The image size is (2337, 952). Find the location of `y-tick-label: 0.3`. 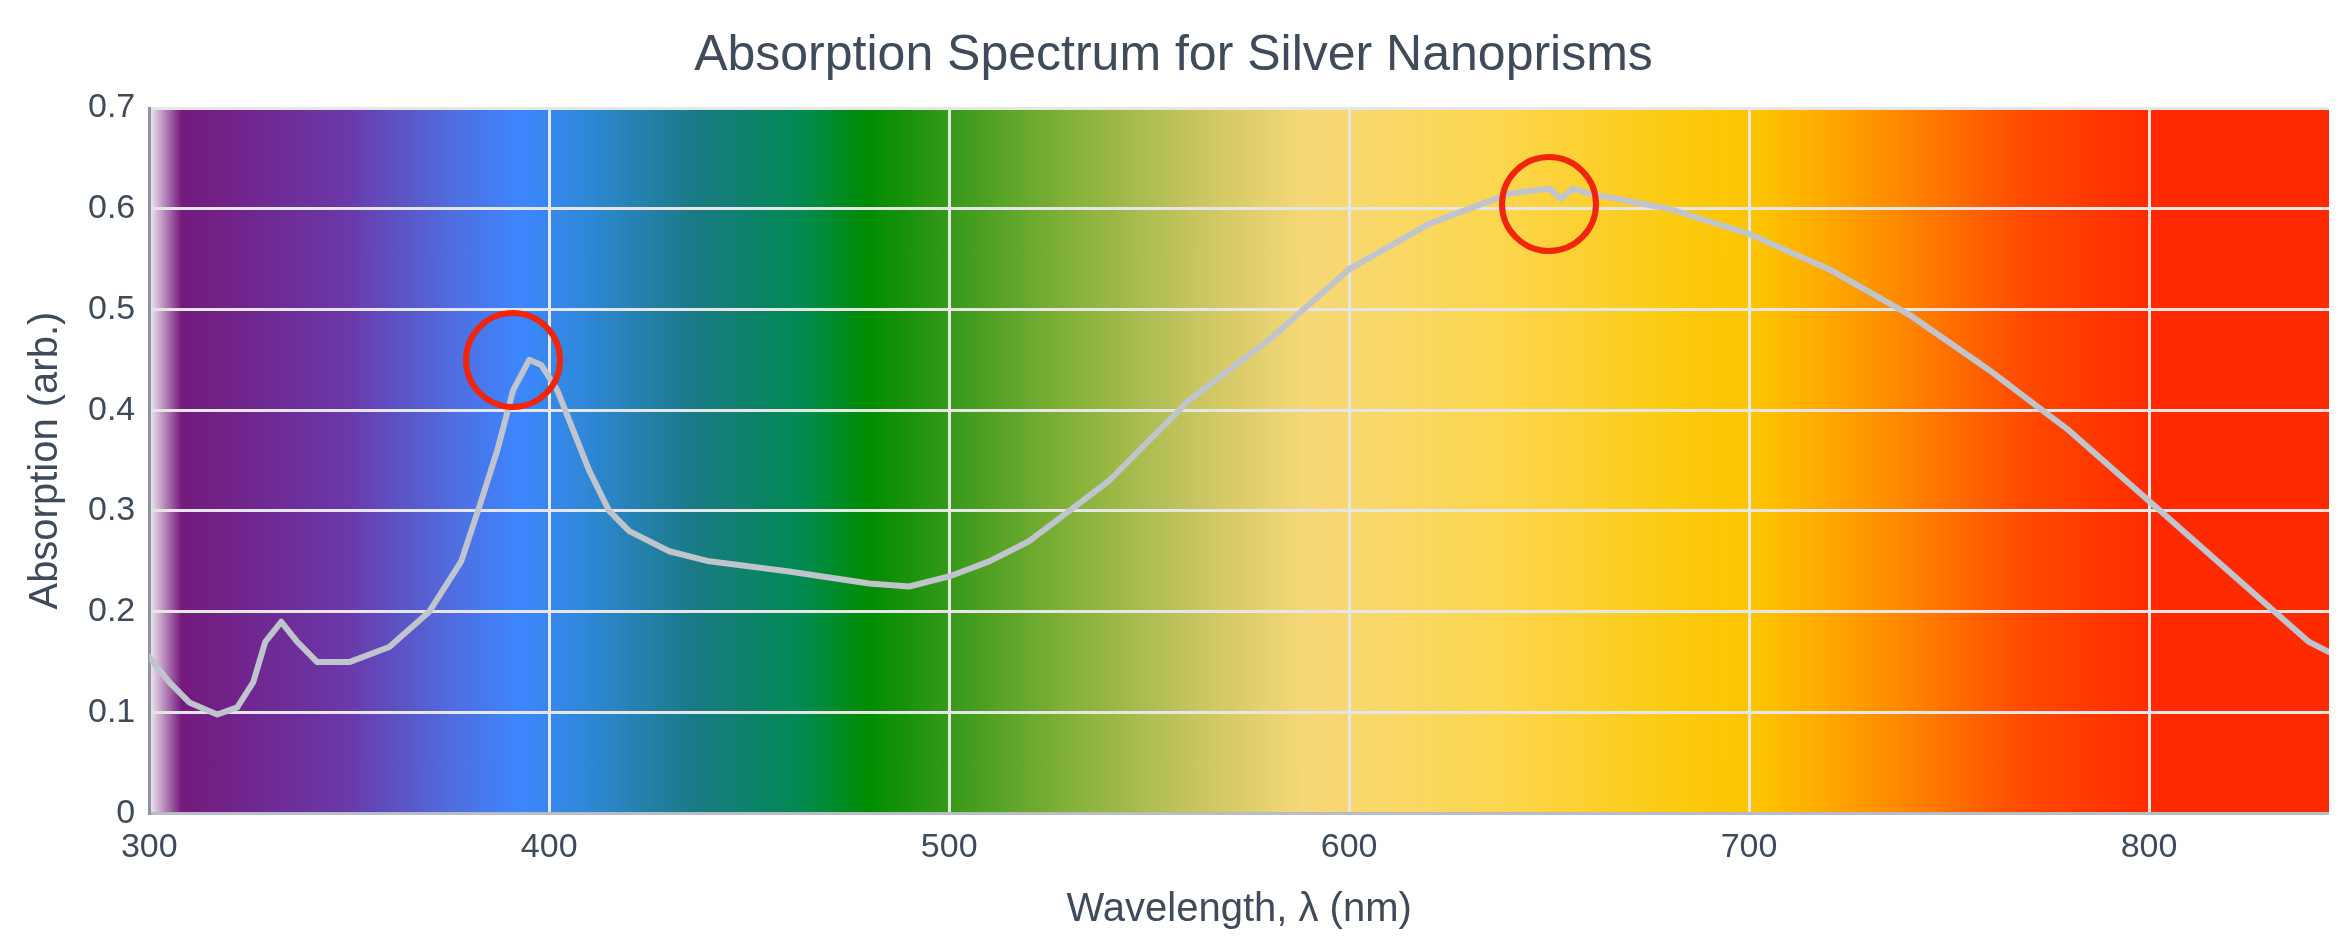

y-tick-label: 0.3 is located at coordinates (112, 508).